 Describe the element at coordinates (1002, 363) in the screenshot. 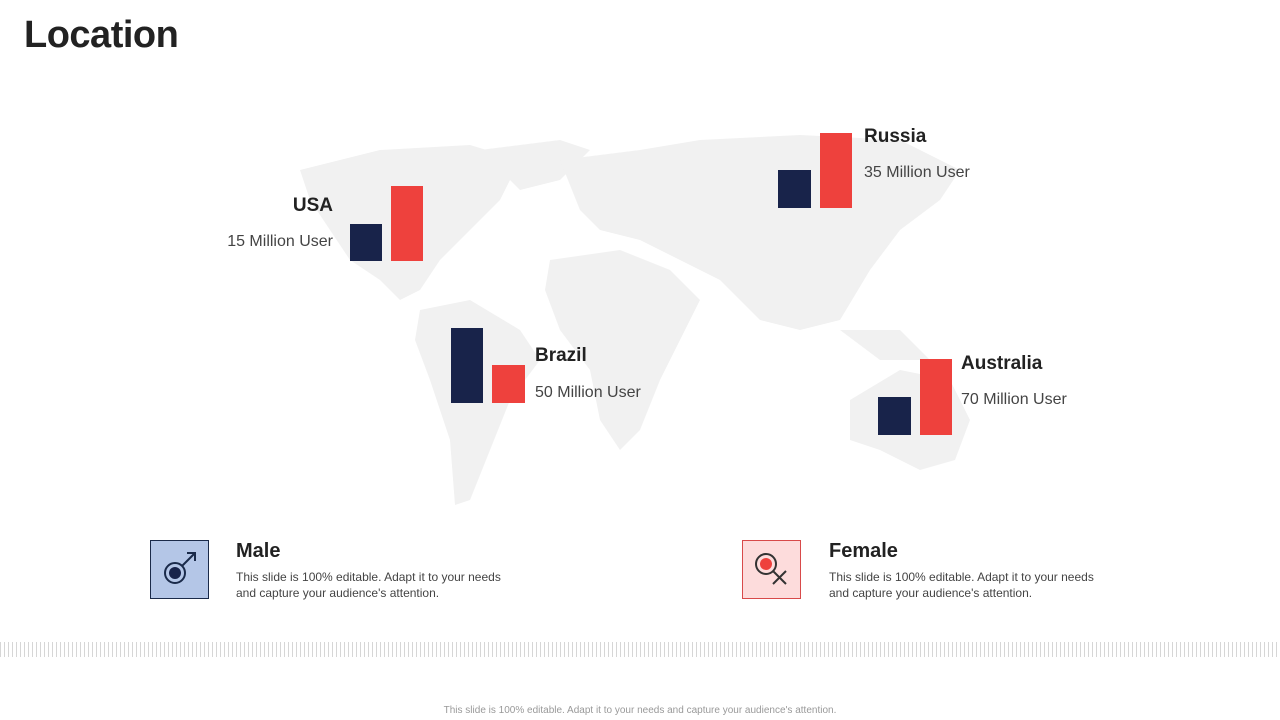

I see `country-name: Australia` at that location.